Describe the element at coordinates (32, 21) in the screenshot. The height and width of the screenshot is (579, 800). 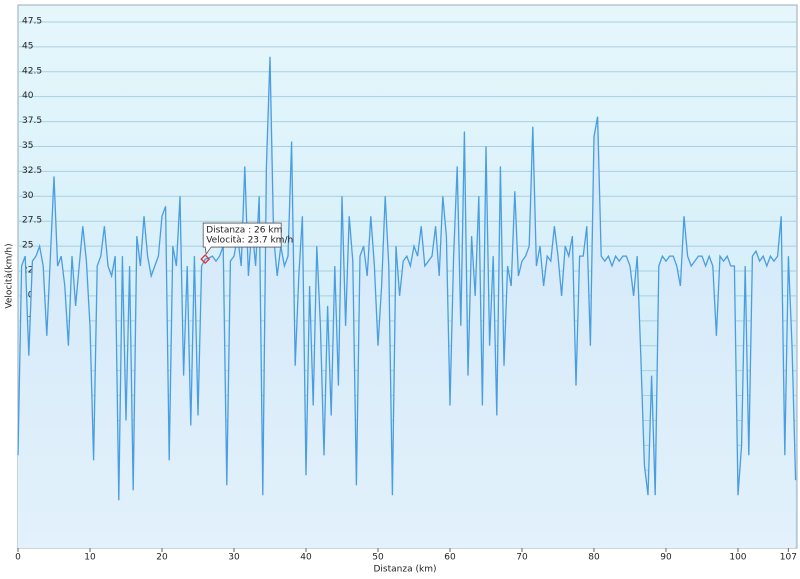
I see `y-tick-label: 47.5` at that location.